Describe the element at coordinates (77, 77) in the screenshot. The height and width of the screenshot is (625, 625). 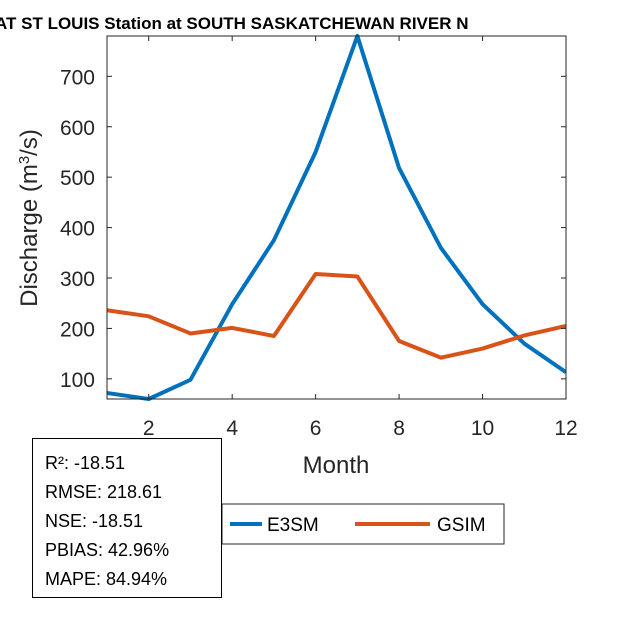
I see `y-tick-label: 700` at that location.